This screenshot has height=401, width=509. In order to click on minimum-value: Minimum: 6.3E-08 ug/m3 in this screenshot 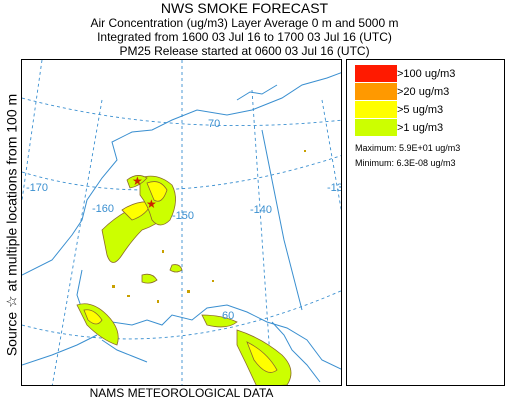, I will do `click(405, 163)`.